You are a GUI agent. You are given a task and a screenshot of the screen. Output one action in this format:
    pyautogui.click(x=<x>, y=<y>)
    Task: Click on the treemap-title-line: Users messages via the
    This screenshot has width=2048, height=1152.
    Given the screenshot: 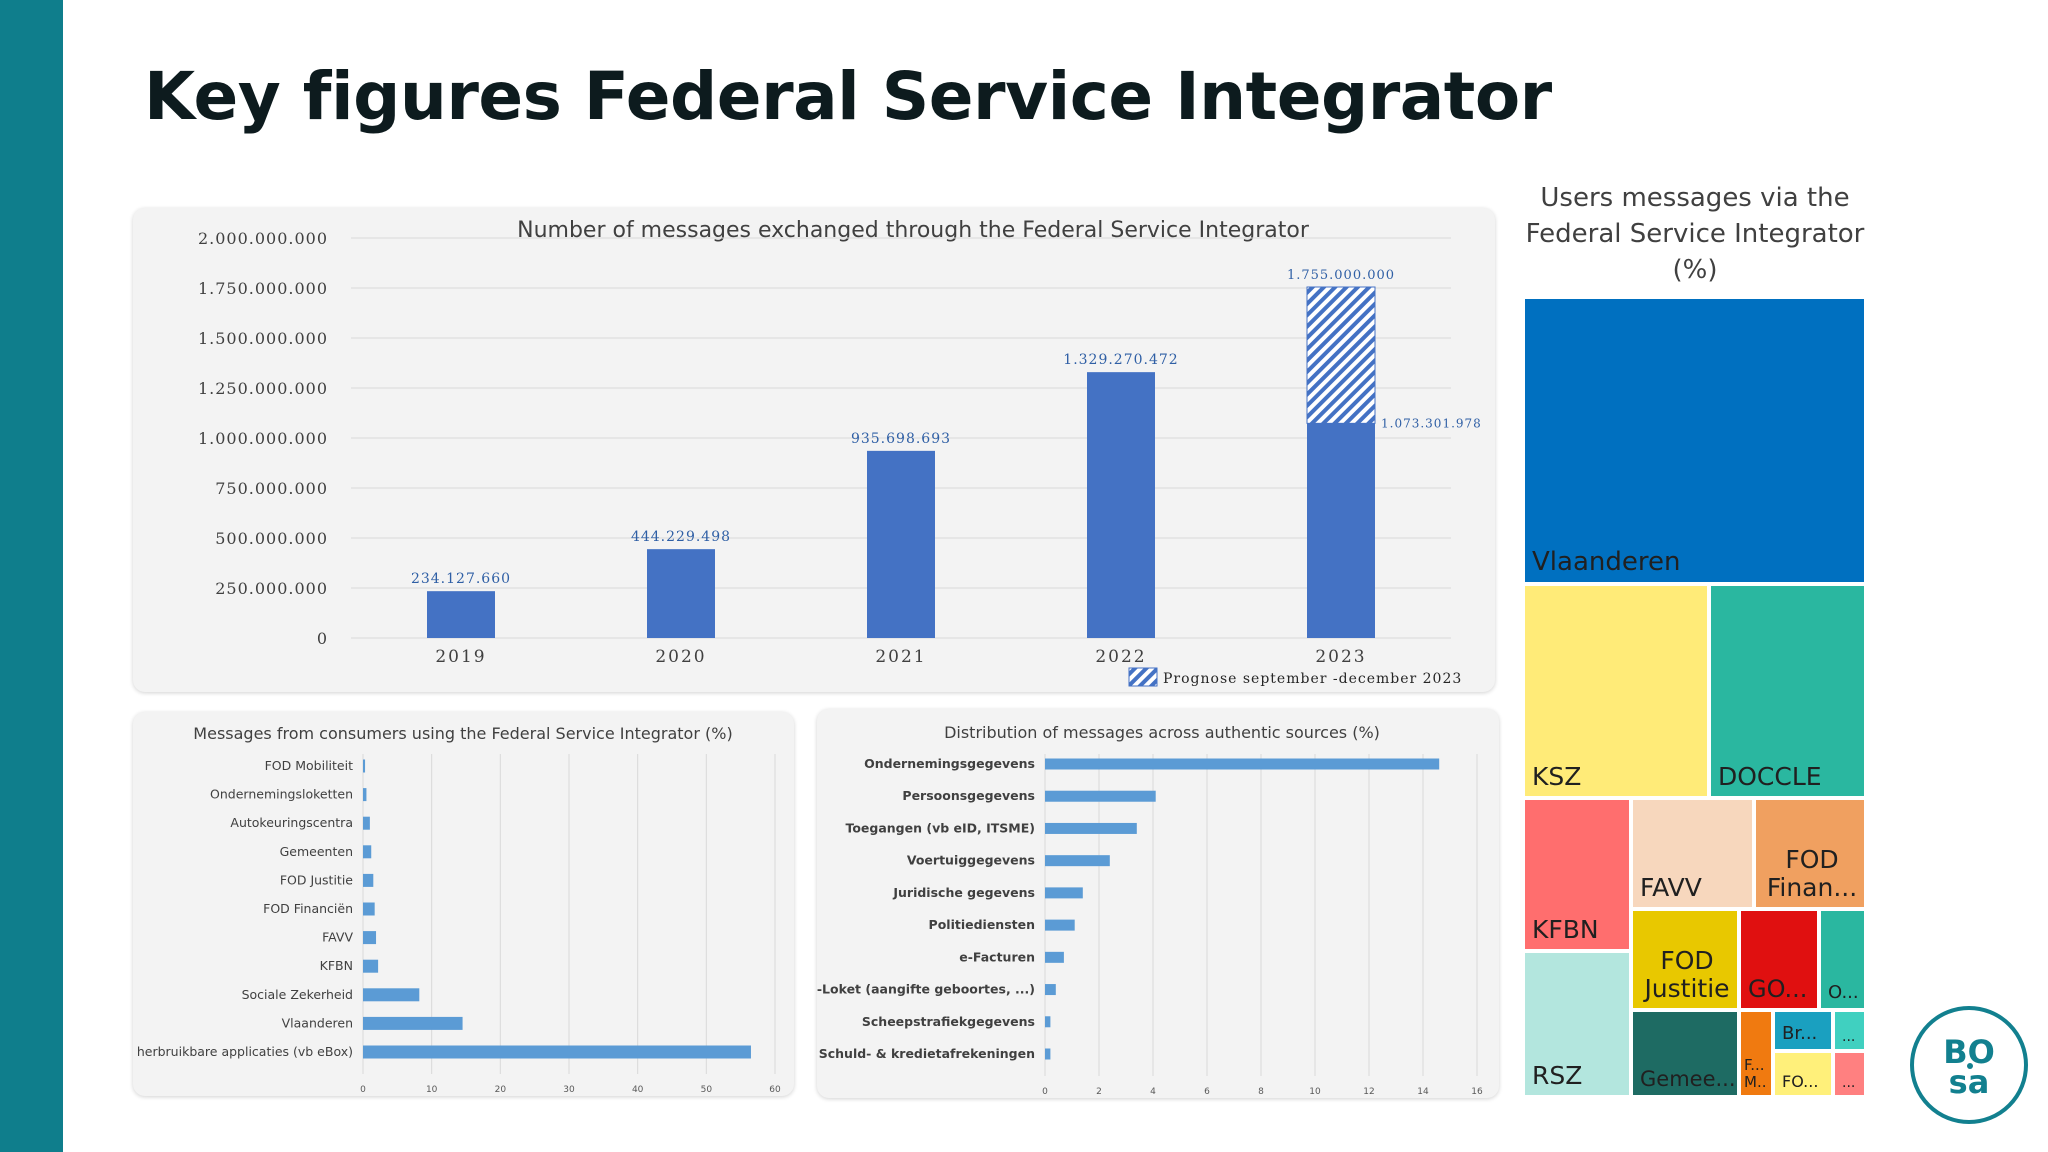 What is the action you would take?
    pyautogui.click(x=1695, y=198)
    